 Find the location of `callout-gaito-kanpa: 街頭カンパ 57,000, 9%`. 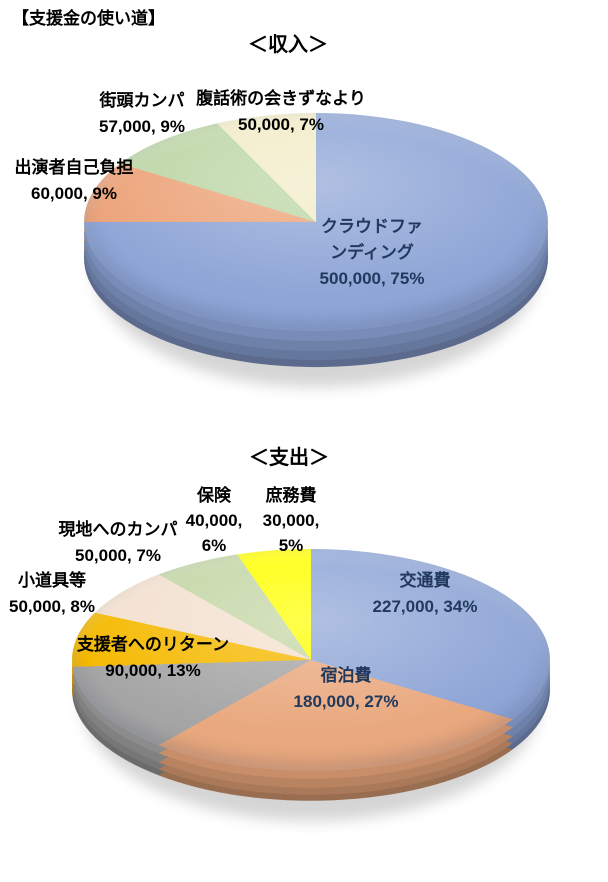

callout-gaito-kanpa: 街頭カンパ 57,000, 9% is located at coordinates (142, 114).